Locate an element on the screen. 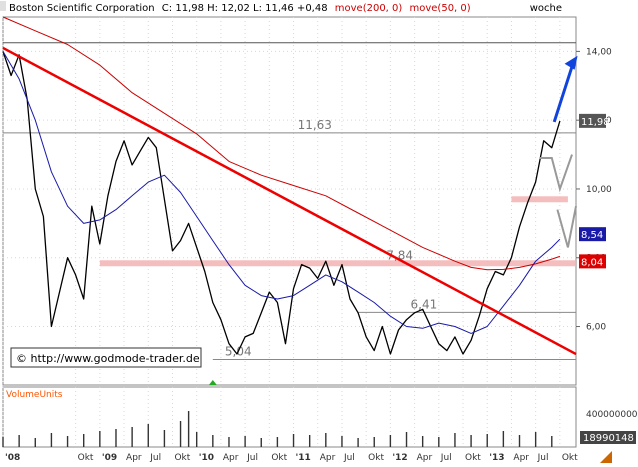  y-tick-label: 10,00 is located at coordinates (599, 190).